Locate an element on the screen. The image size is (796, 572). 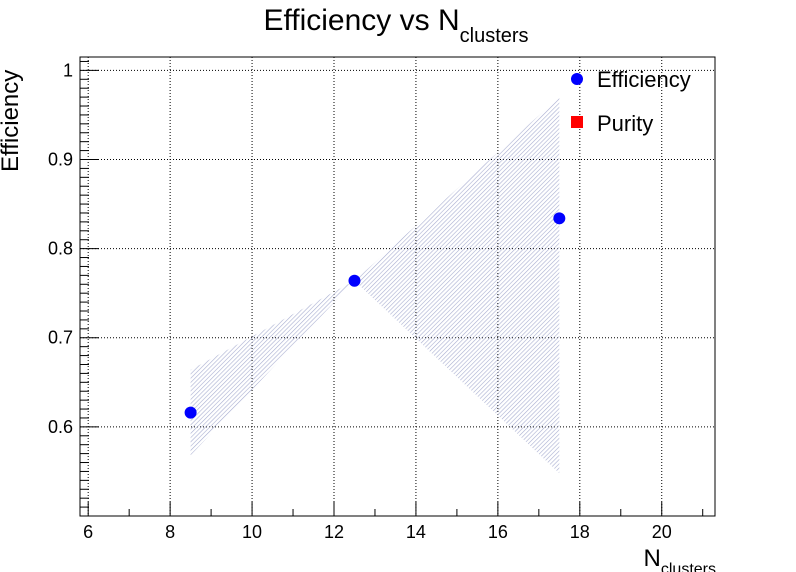
x-tick-label: 16 is located at coordinates (498, 532).